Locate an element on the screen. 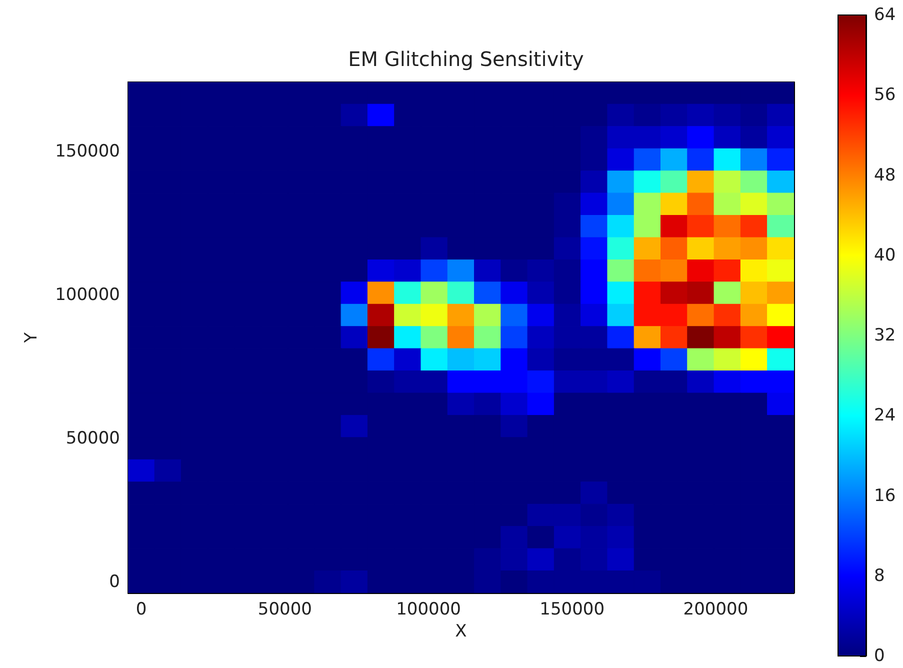 This screenshot has height=668, width=903. chart-title: EM Glitching Sensitivity is located at coordinates (466, 59).